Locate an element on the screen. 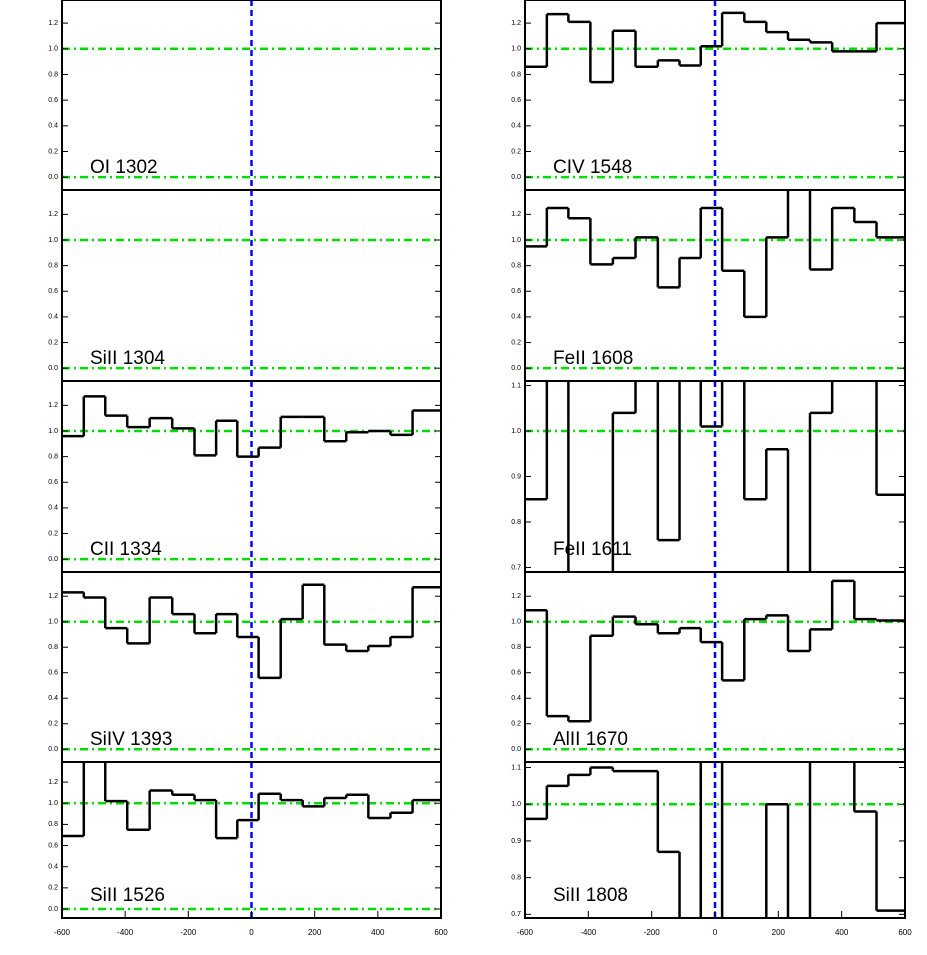 The width and height of the screenshot is (927, 955). panel-label: OI 1302 is located at coordinates (124, 167).